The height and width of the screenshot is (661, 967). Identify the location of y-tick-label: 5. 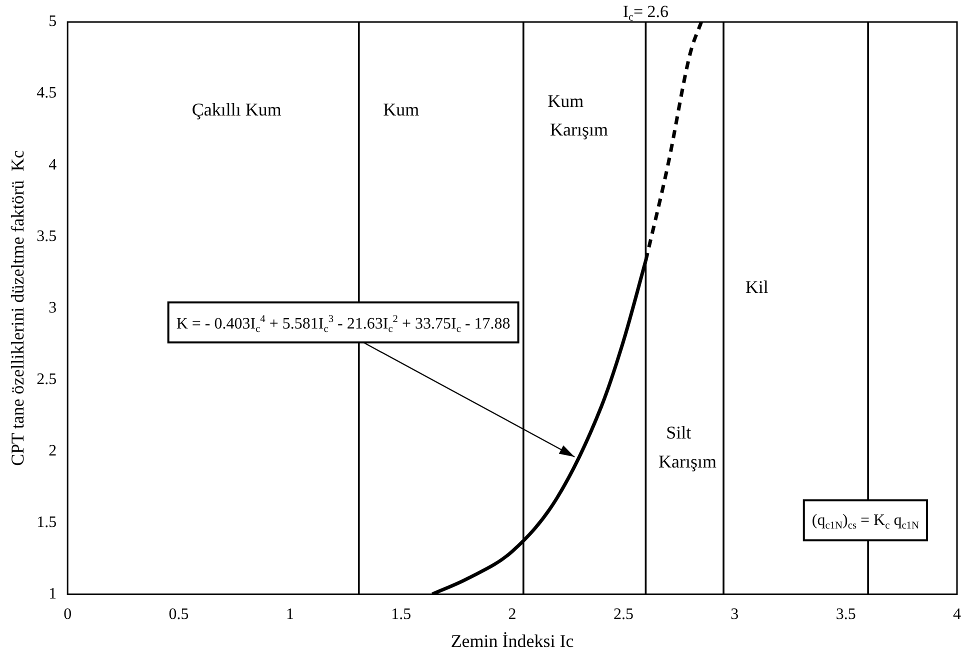
(52, 21).